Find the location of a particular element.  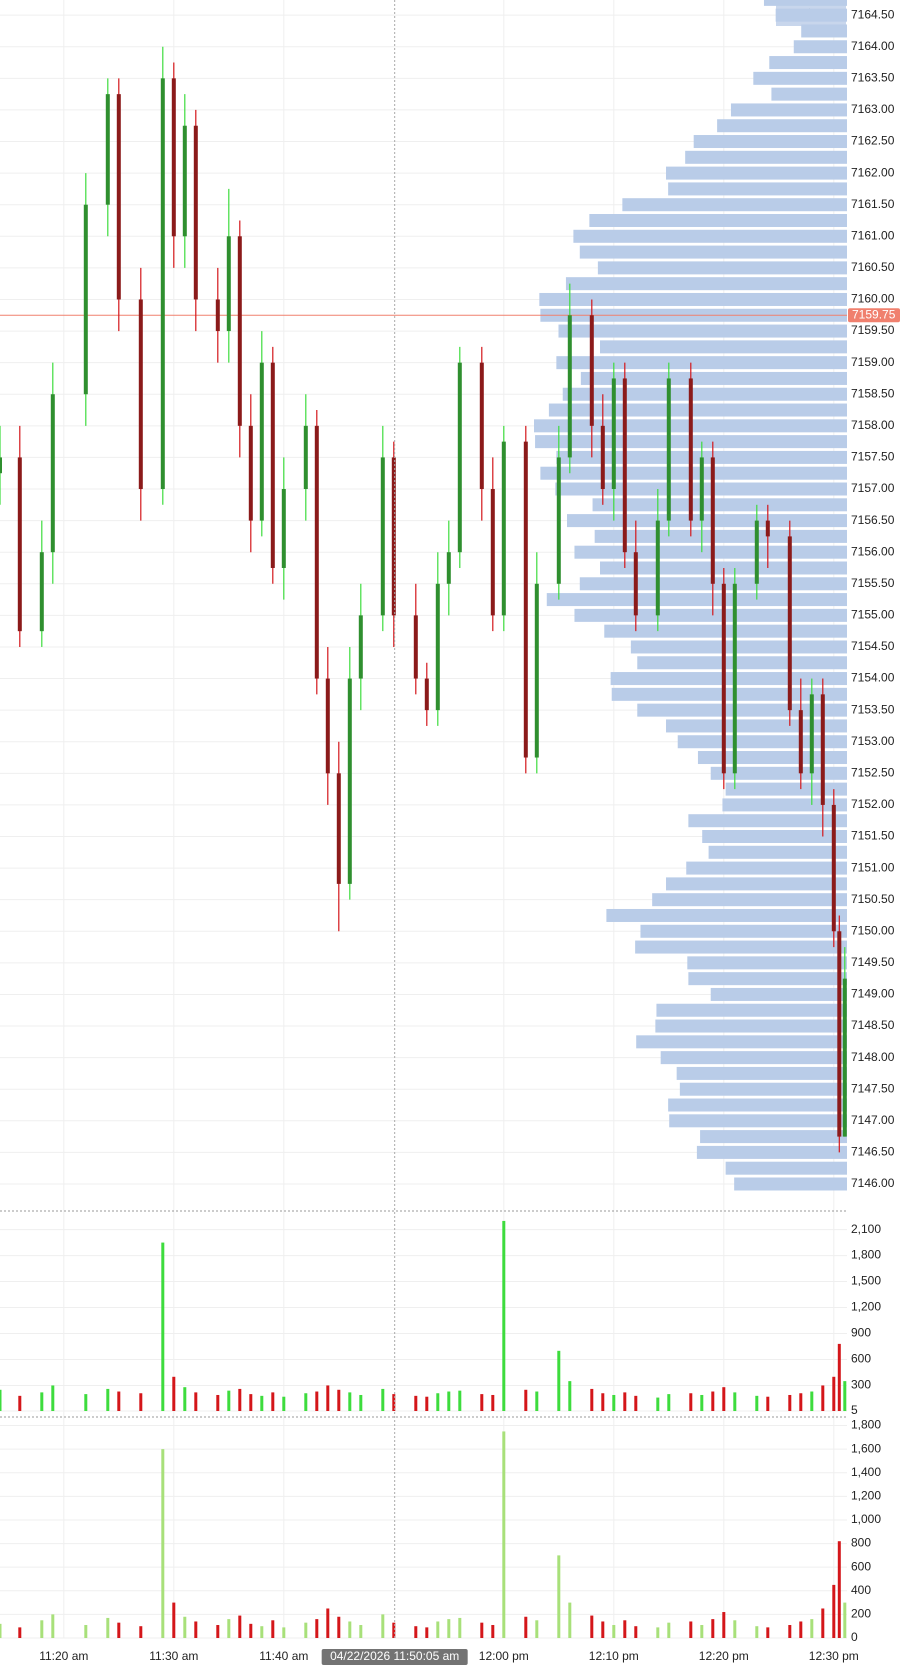

y-tick-label: 1,600 is located at coordinates (866, 1448).